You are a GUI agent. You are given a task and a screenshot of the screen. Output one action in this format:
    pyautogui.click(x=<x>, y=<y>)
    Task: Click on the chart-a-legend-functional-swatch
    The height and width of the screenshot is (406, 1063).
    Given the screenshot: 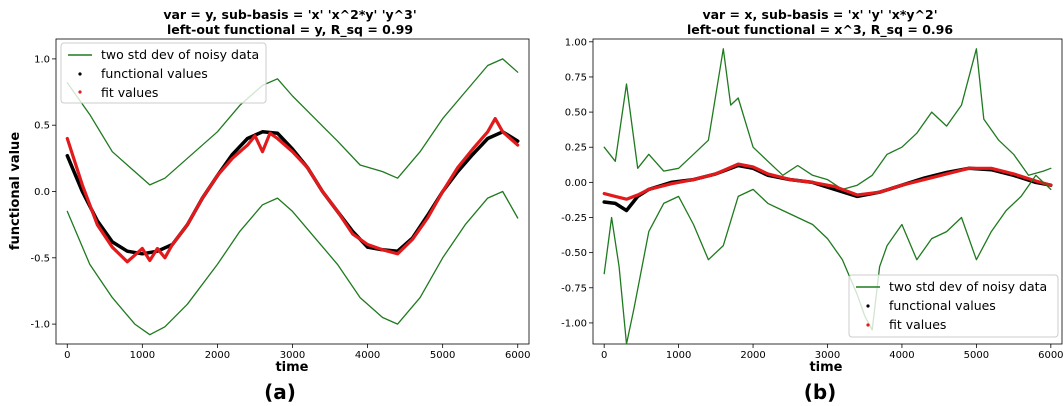 What is the action you would take?
    pyautogui.click(x=80, y=74)
    